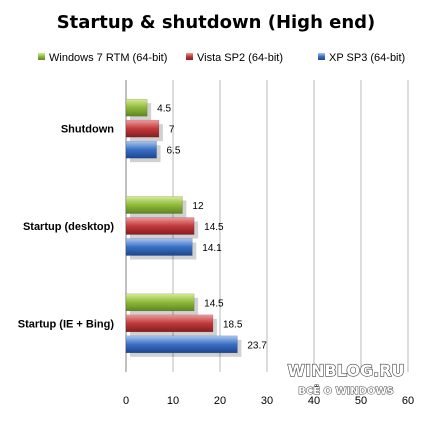 The height and width of the screenshot is (424, 432). I want to click on x-axis-ticks: 0 10 20 30 40 50 60, so click(268, 401).